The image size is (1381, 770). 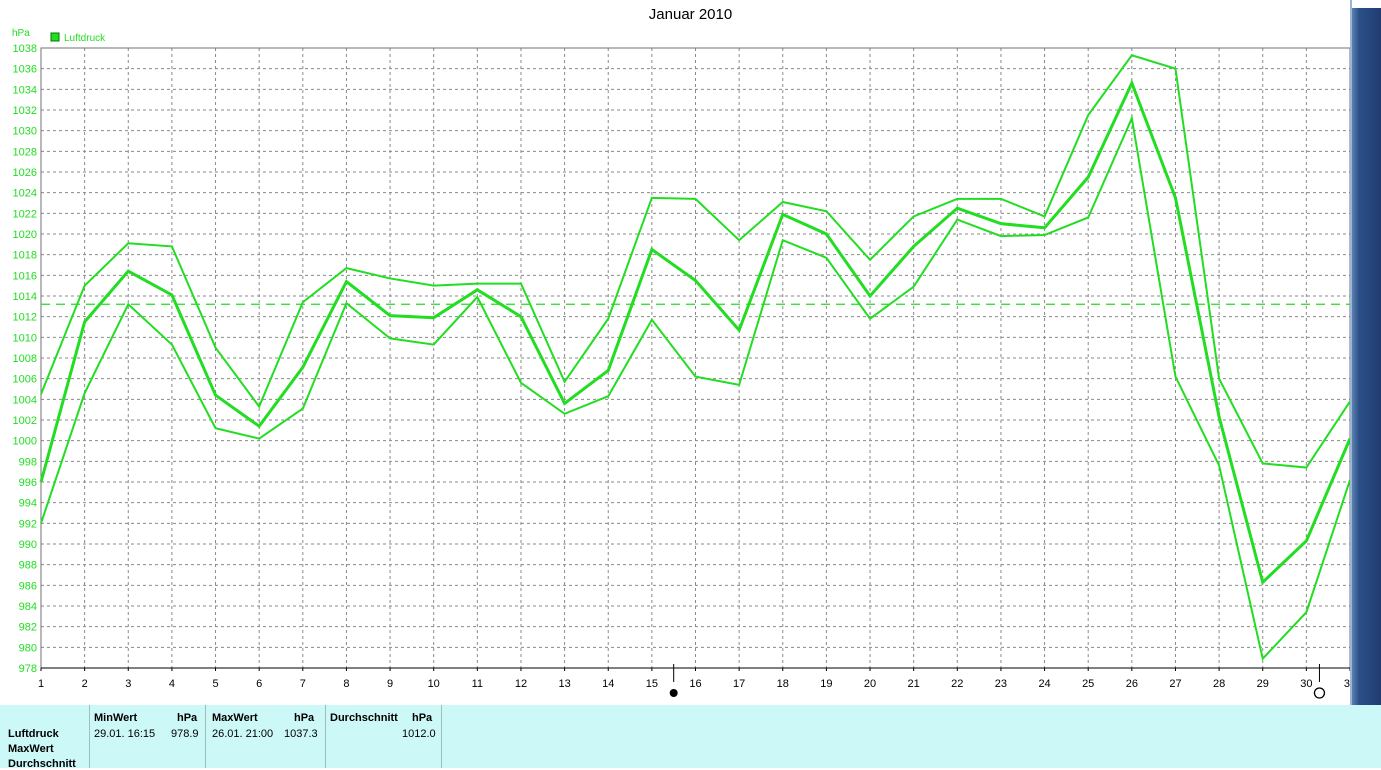 I want to click on y-tick-label: 1028, so click(x=25, y=152).